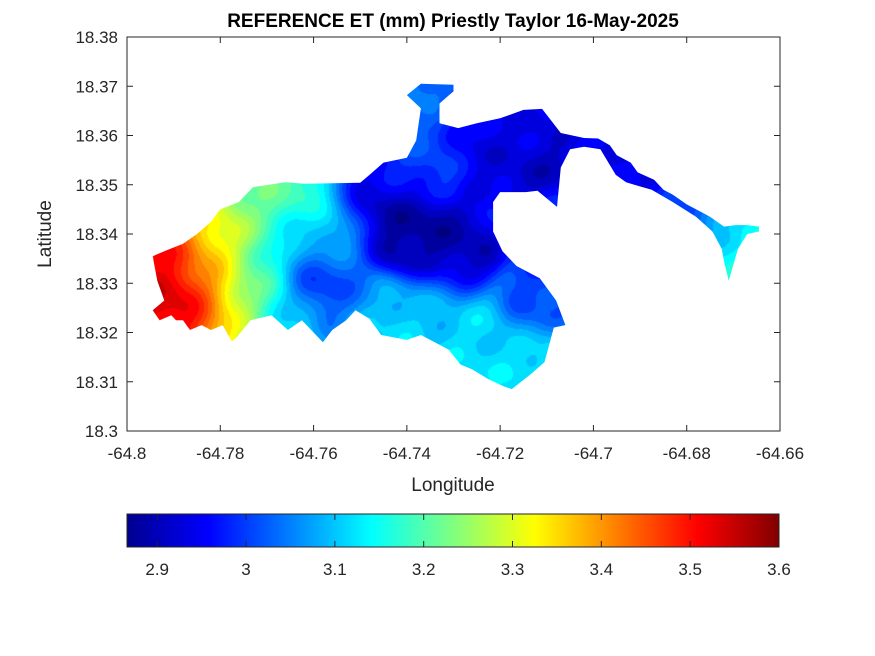 The height and width of the screenshot is (656, 875). Describe the element at coordinates (96, 283) in the screenshot. I see `y-tick-label: 18.33` at that location.